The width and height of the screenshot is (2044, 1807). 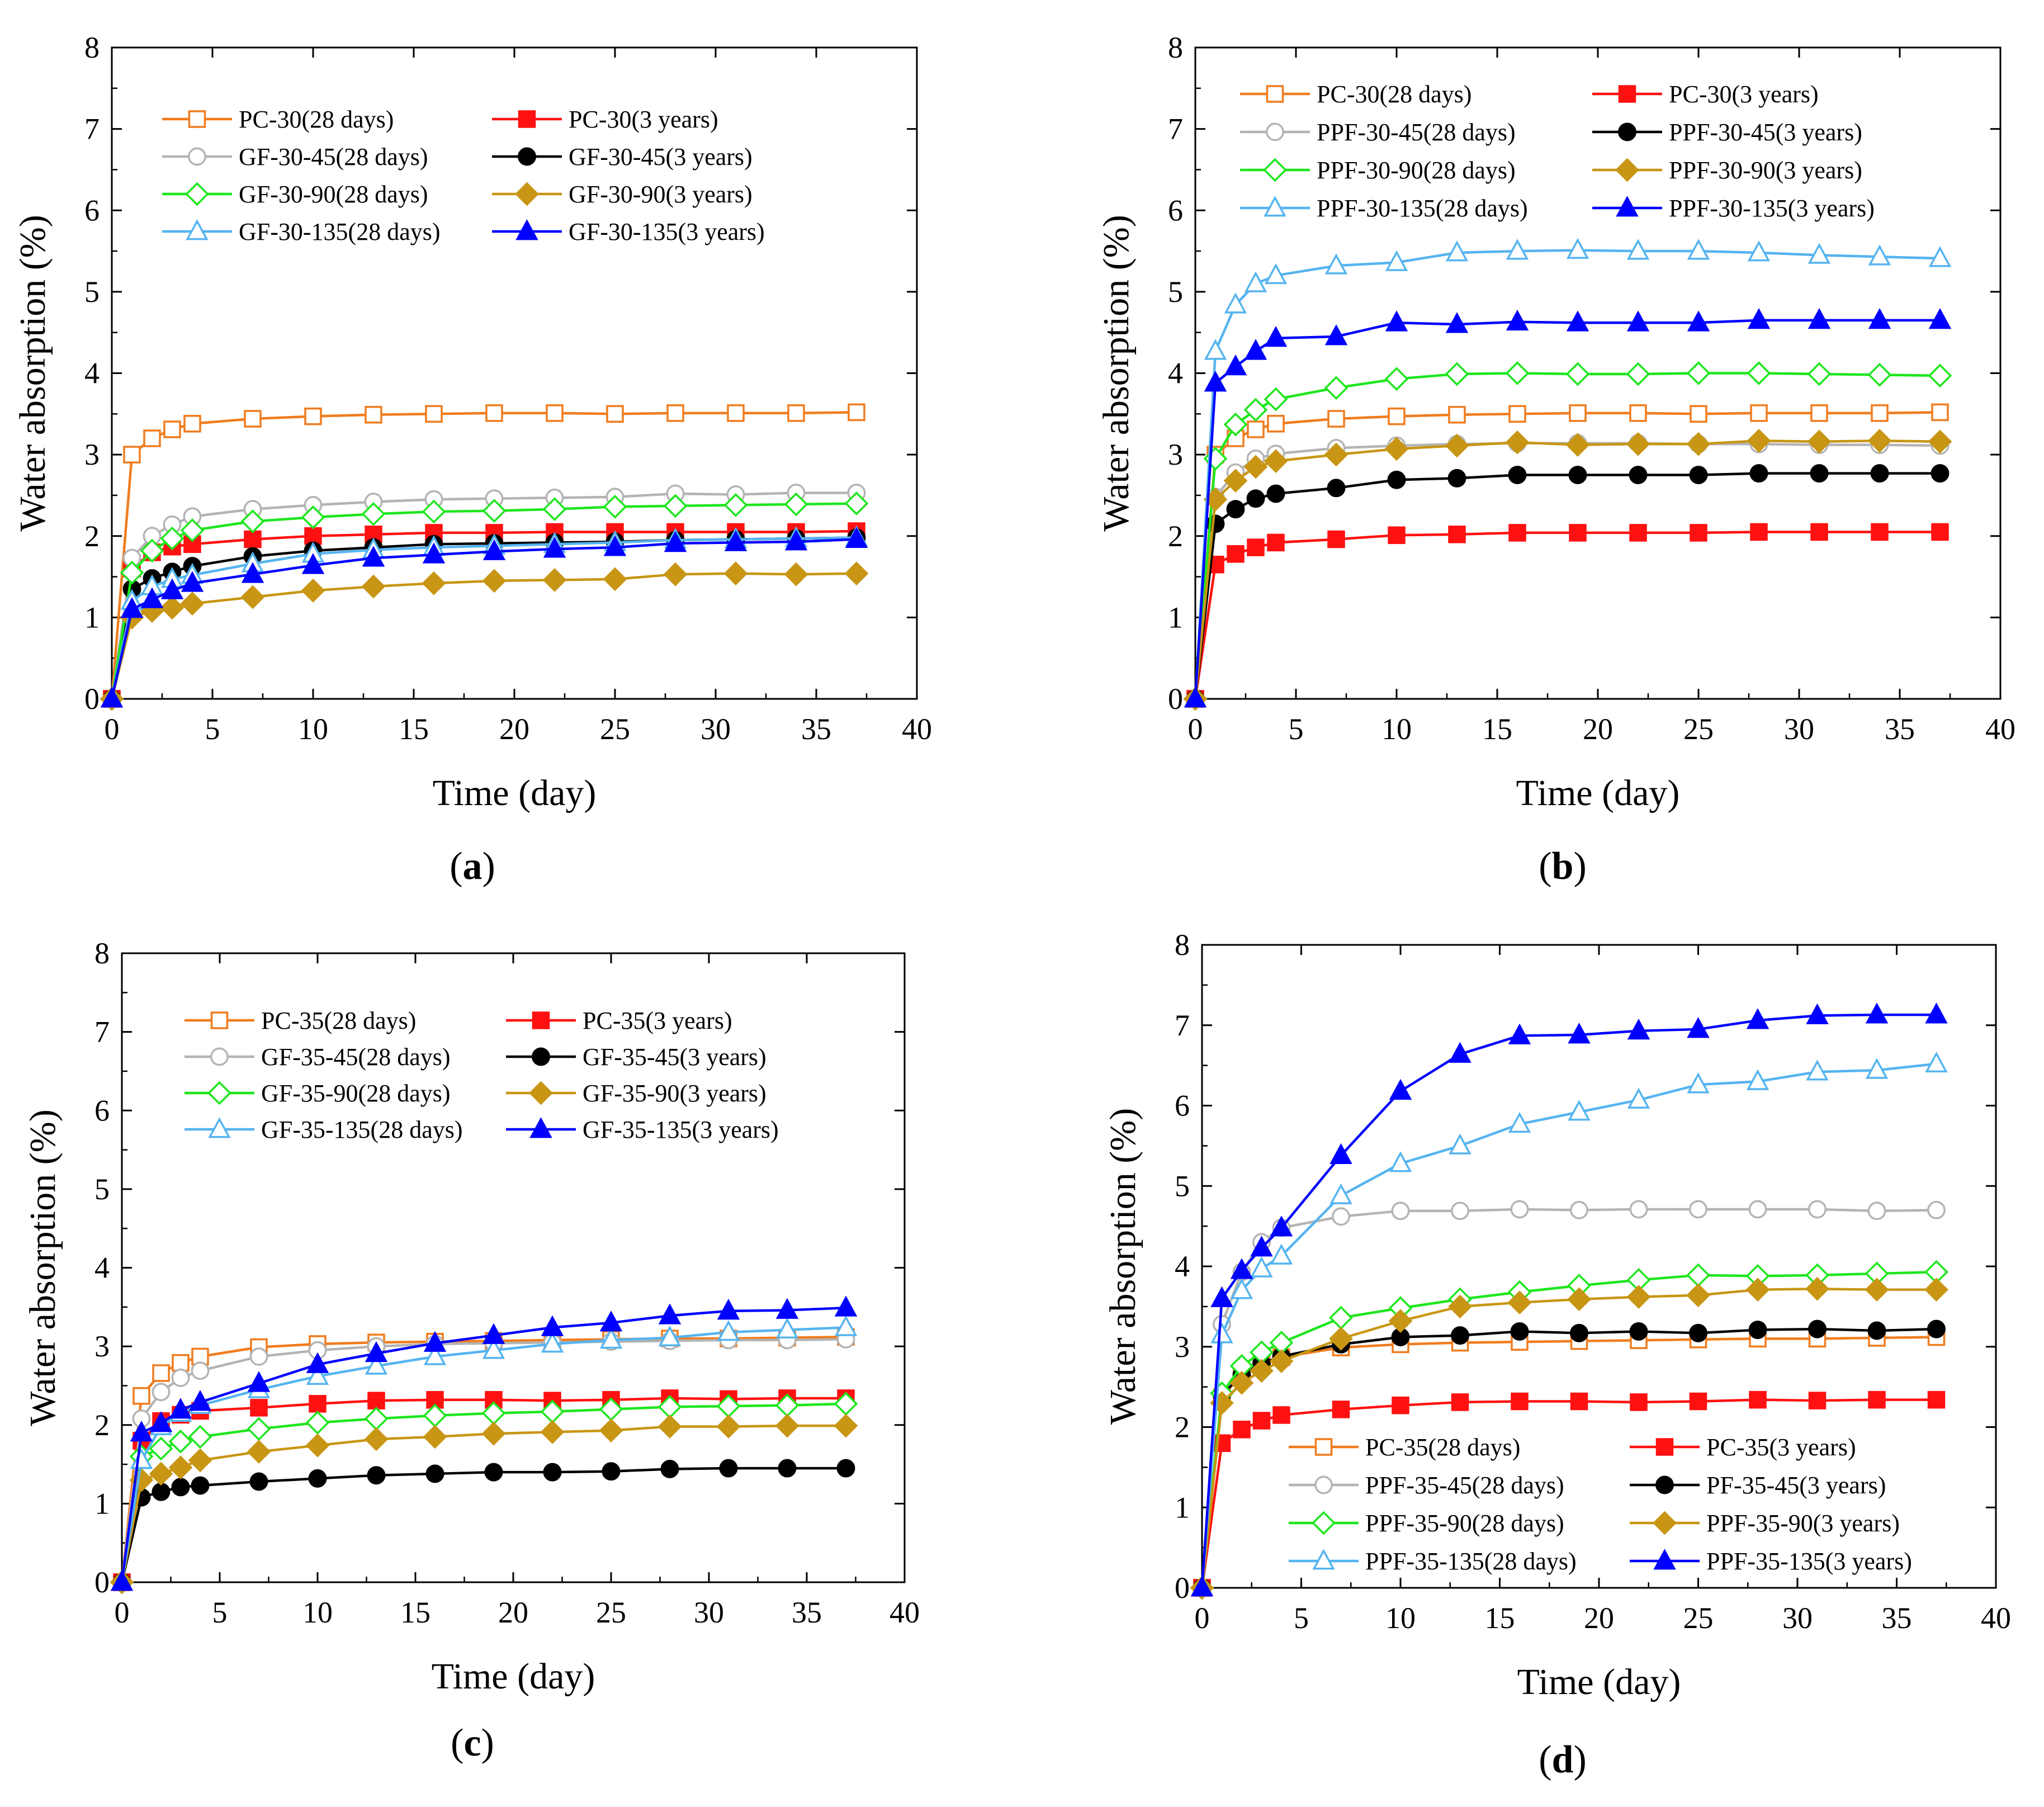 I want to click on legend-label: PPF-30-135(28 days), so click(x=1422, y=208).